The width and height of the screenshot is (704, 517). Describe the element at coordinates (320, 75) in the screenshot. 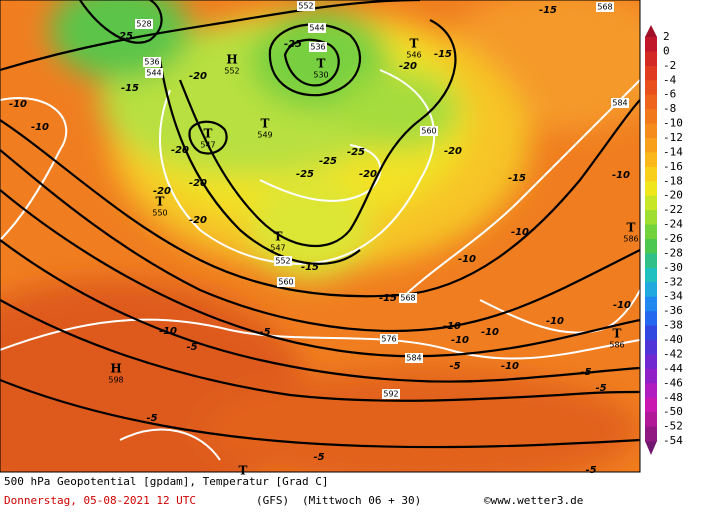

I see `system-value: 530` at that location.